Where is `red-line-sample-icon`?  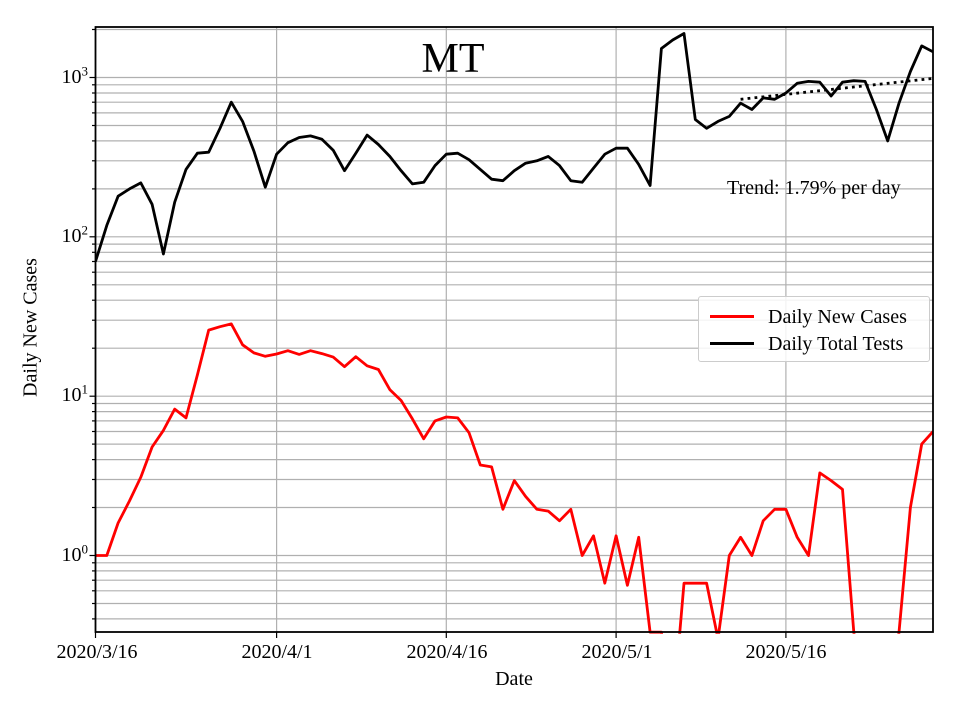
red-line-sample-icon is located at coordinates (732, 316).